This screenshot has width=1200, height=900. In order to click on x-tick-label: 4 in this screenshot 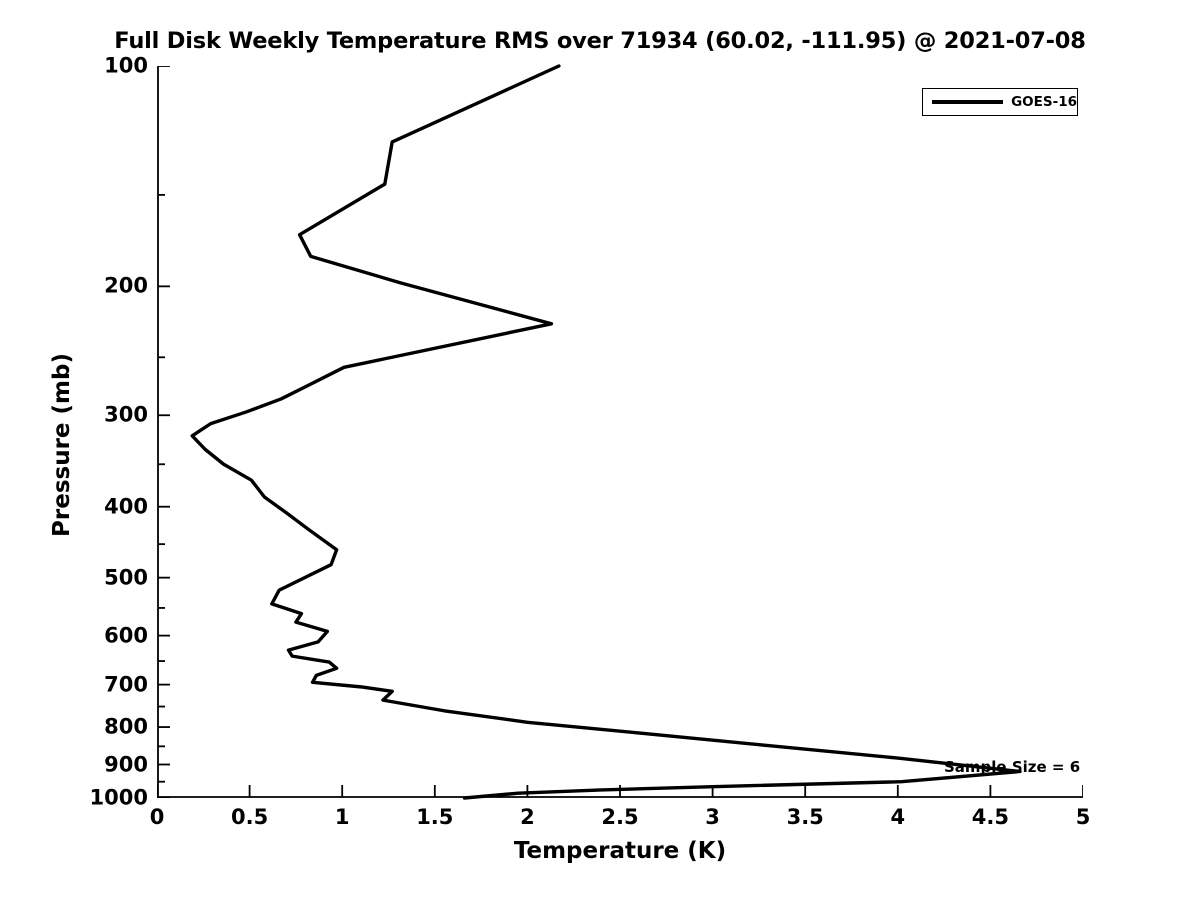, I will do `click(898, 817)`.